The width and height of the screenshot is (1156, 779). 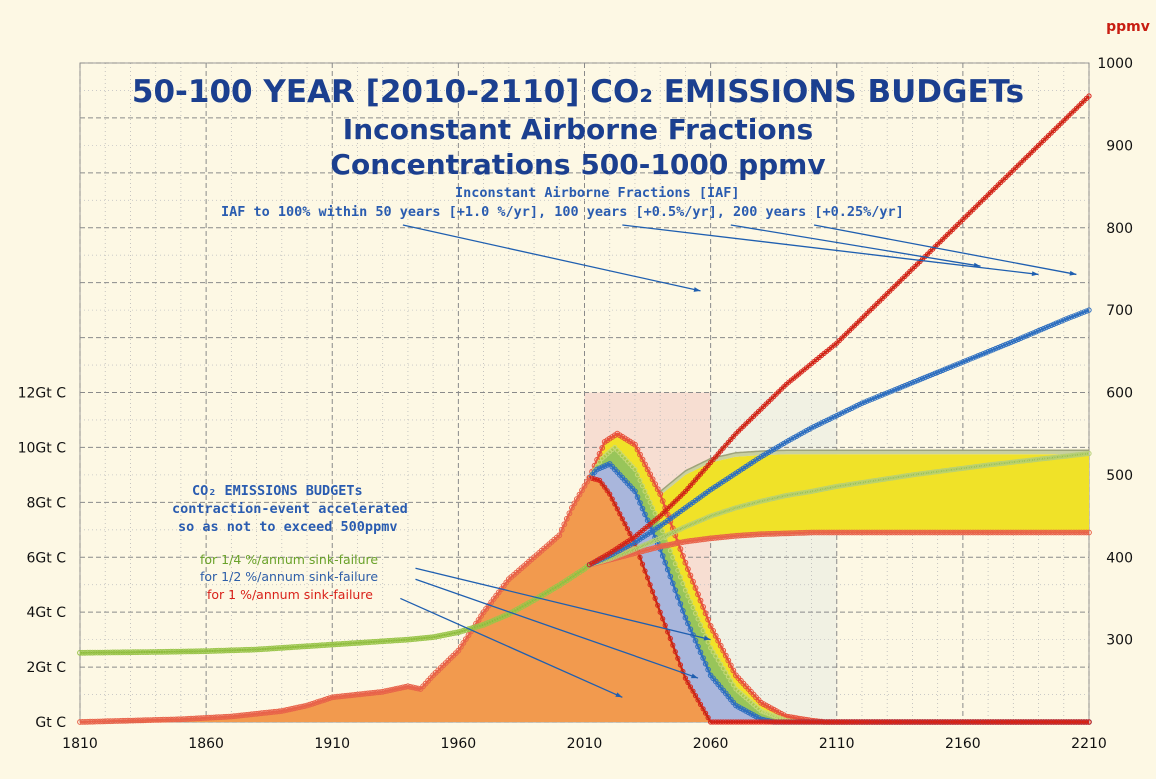 What do you see at coordinates (47, 668) in the screenshot?
I see `left-tick-label: 2Gt C` at bounding box center [47, 668].